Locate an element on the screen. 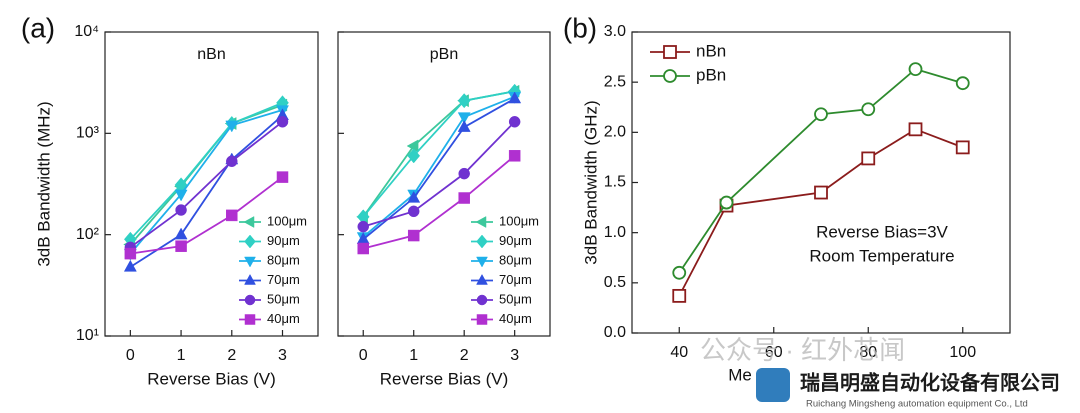  y-tick-label: 10¹ is located at coordinates (87, 335).